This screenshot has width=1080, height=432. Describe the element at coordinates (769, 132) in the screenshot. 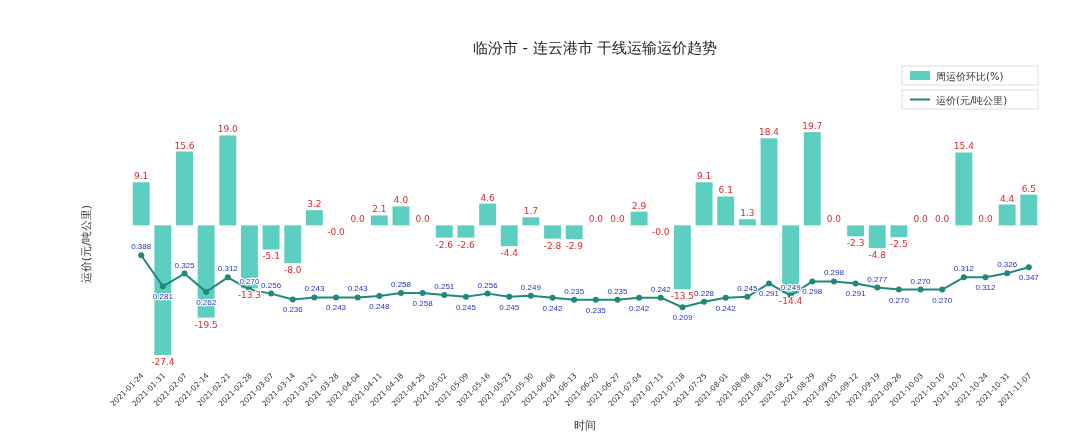

I see `data-label: 18.4` at that location.